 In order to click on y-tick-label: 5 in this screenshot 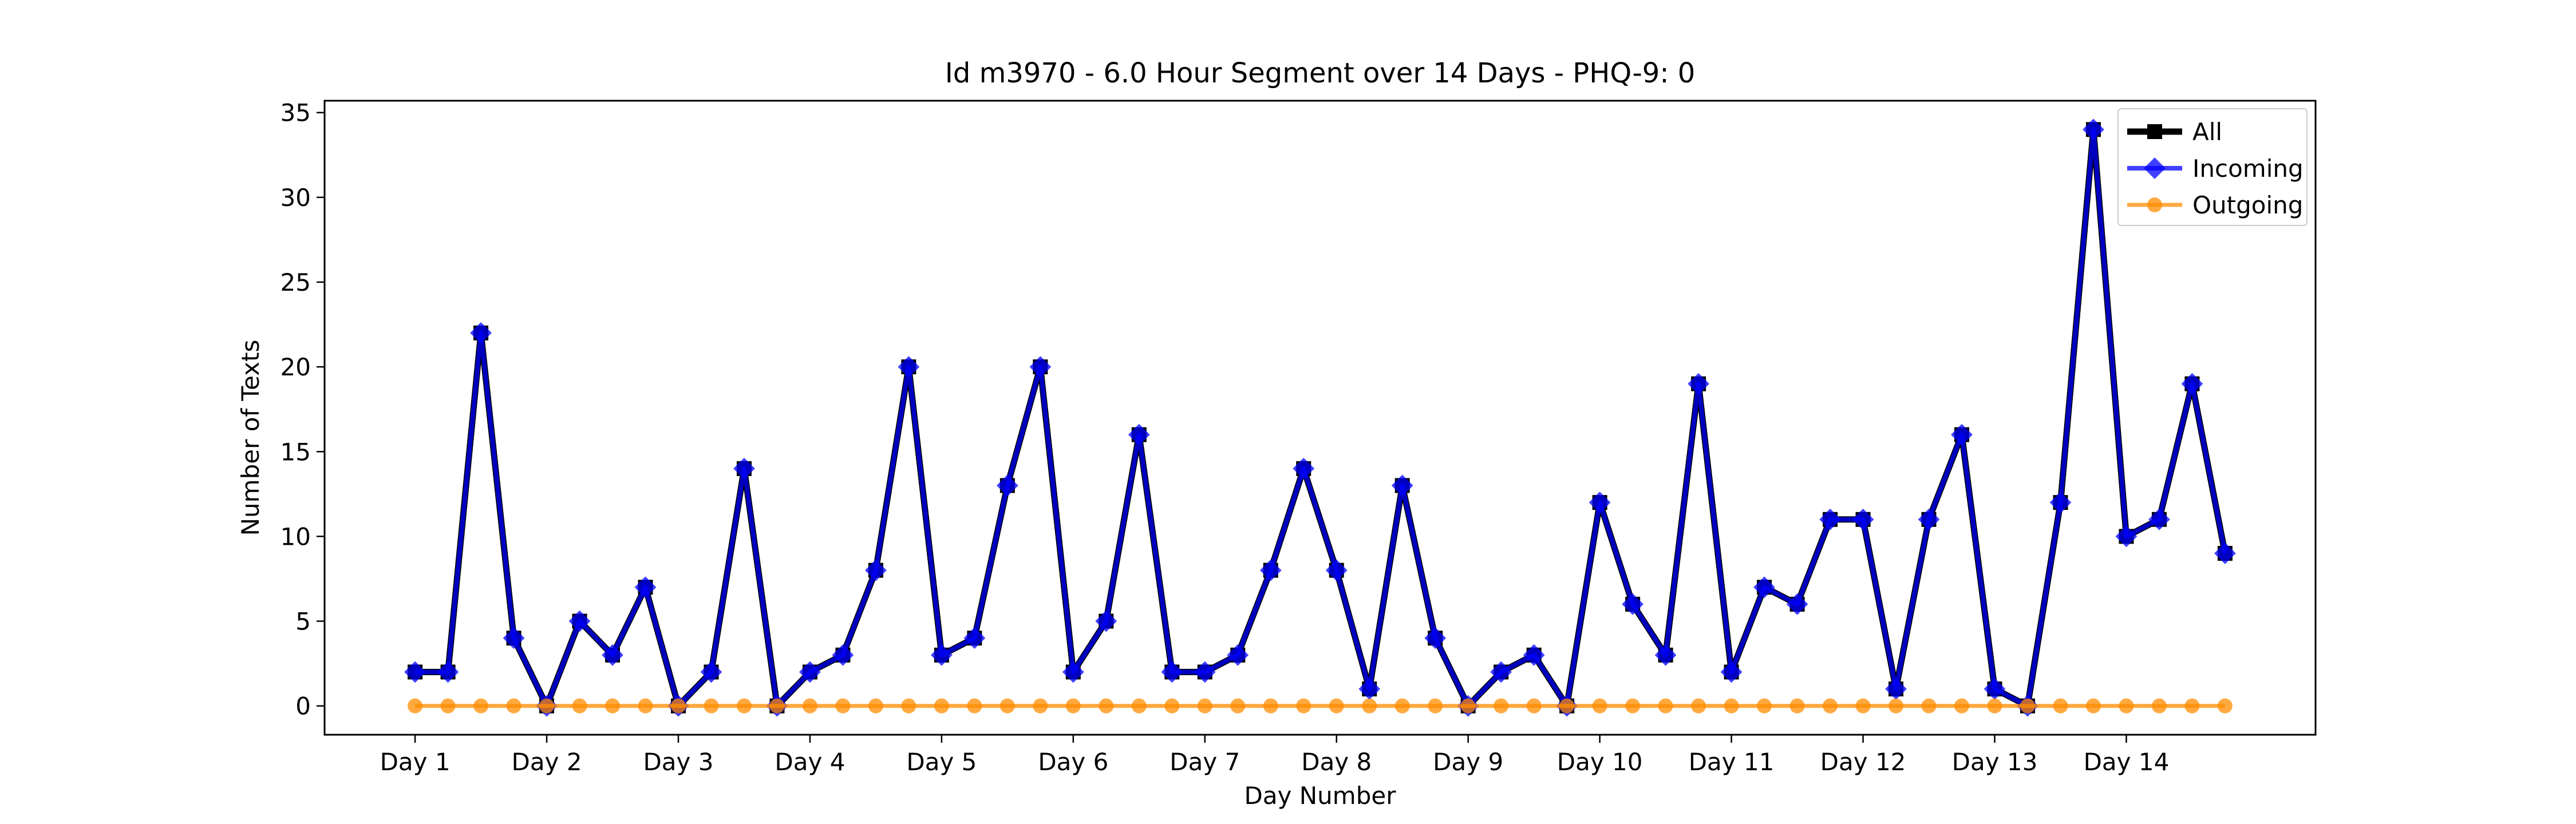, I will do `click(303, 622)`.